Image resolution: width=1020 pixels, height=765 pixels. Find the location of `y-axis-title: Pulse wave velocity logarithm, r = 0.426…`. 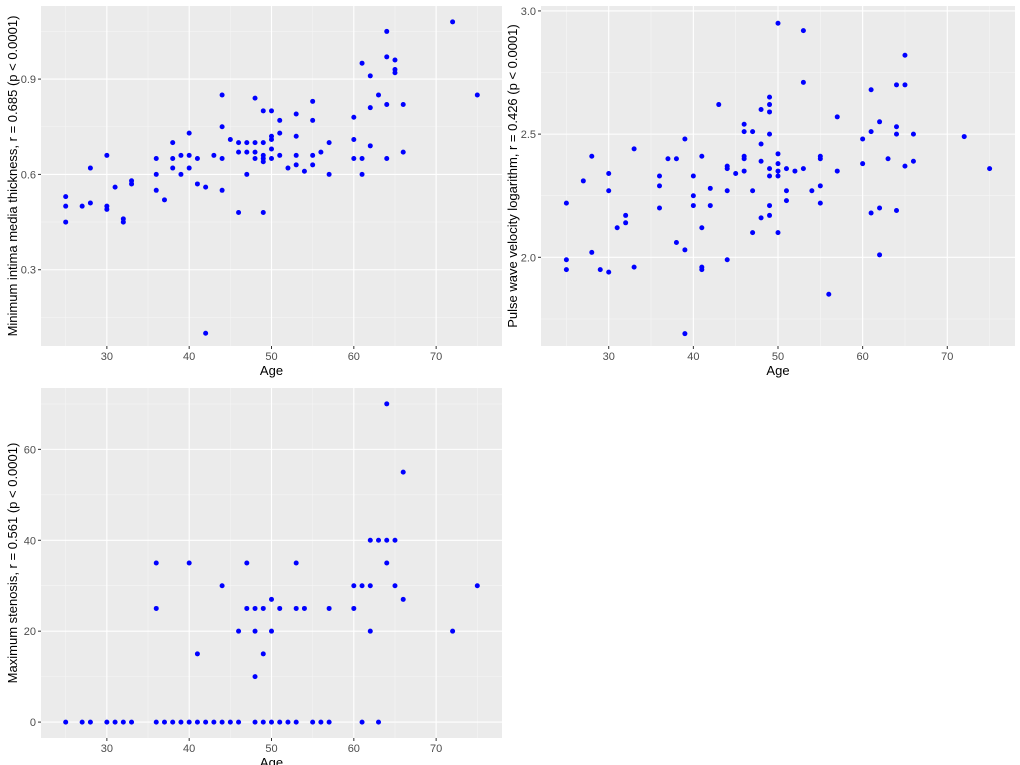

y-axis-title: Pulse wave velocity logarithm, r = 0.426… is located at coordinates (512, 176).